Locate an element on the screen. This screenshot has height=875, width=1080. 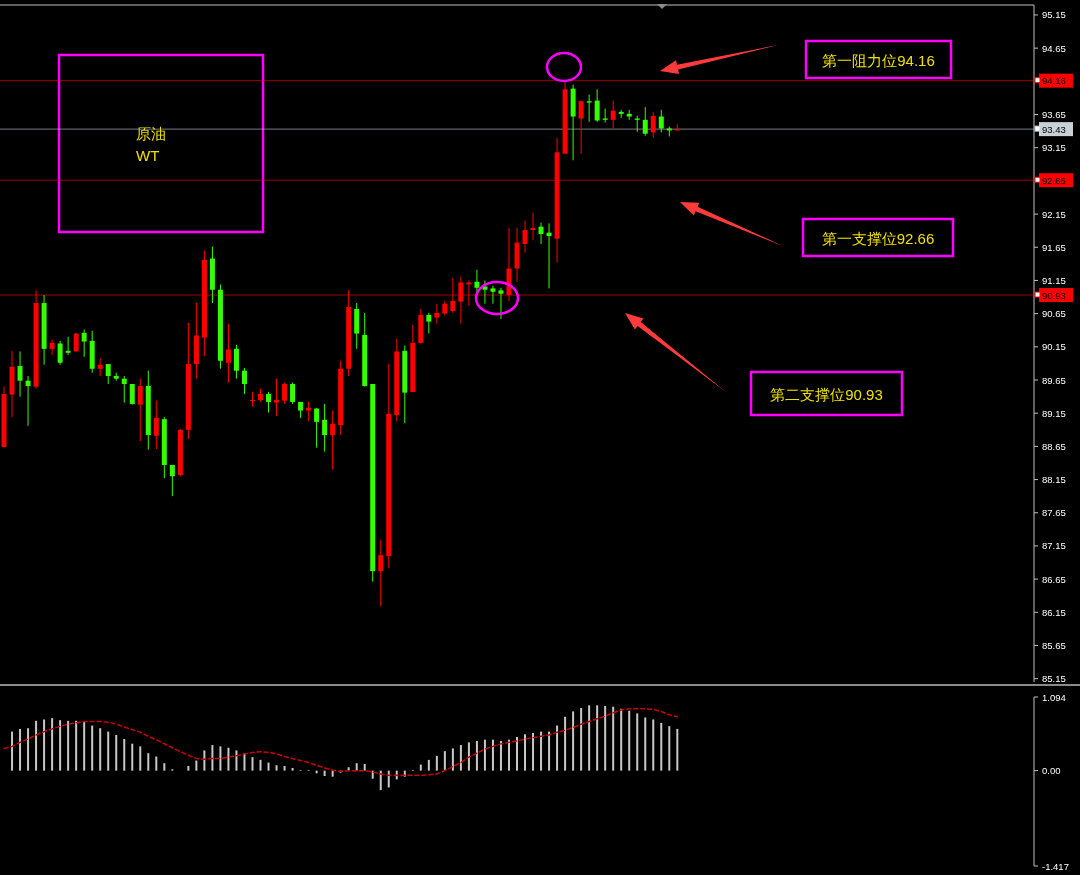
ref-line-label: 92.66 is located at coordinates (1053, 180).